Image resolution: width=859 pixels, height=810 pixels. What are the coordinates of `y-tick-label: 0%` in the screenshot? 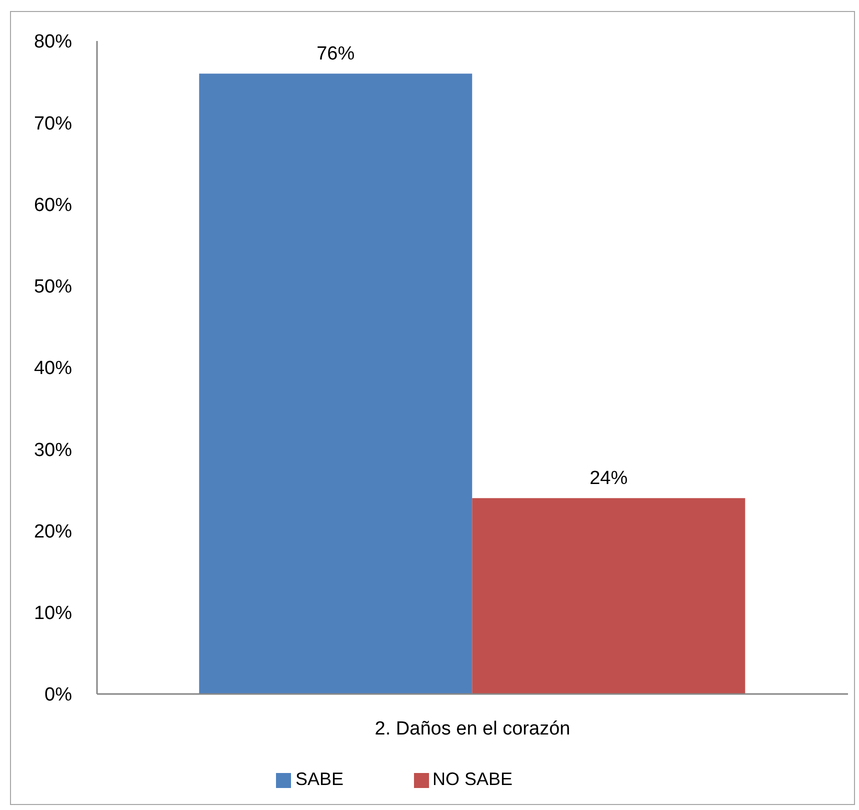 It's located at (58, 695).